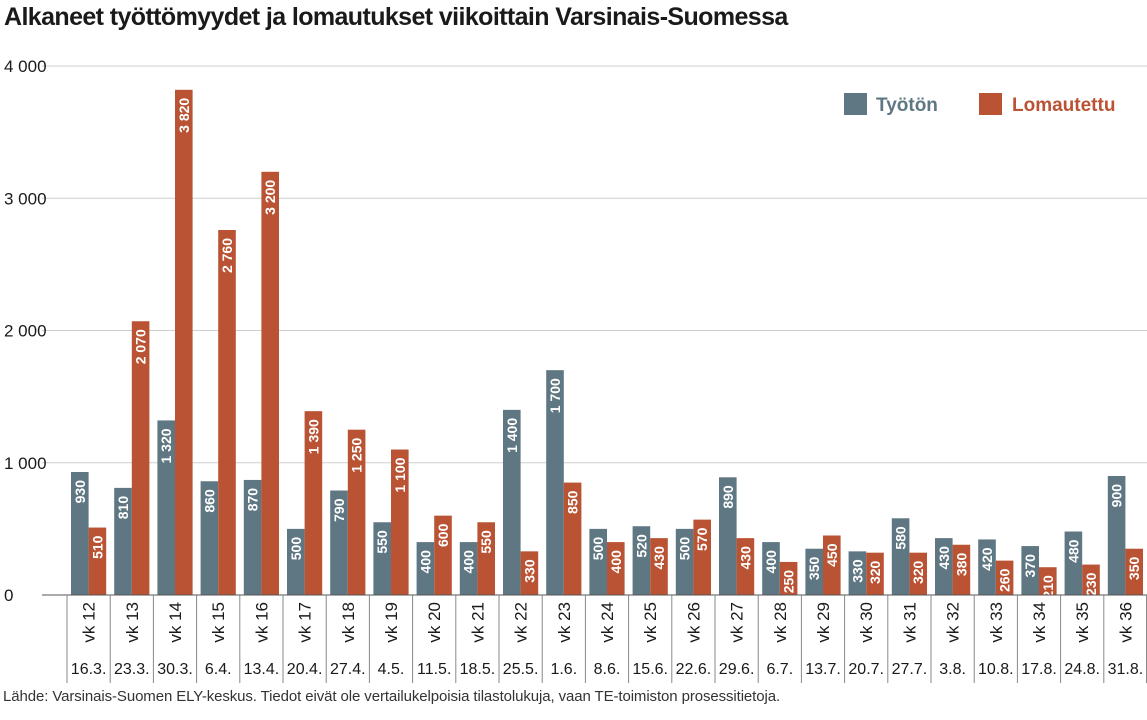 This screenshot has height=720, width=1147. What do you see at coordinates (779, 669) in the screenshot?
I see `date-label: 6.7.` at bounding box center [779, 669].